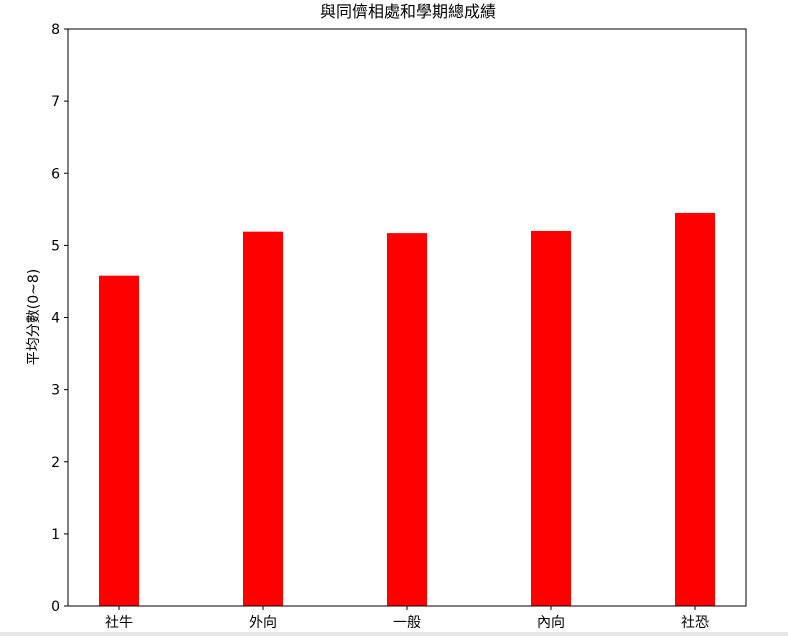 The height and width of the screenshot is (636, 788). I want to click on window-bottom-edge, so click(394, 634).